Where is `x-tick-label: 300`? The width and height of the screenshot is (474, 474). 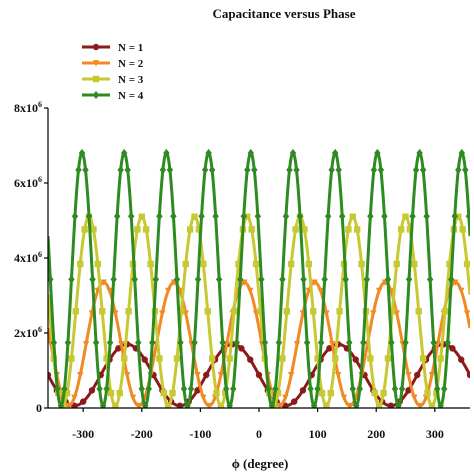
x-tick-label: 300 is located at coordinates (435, 434).